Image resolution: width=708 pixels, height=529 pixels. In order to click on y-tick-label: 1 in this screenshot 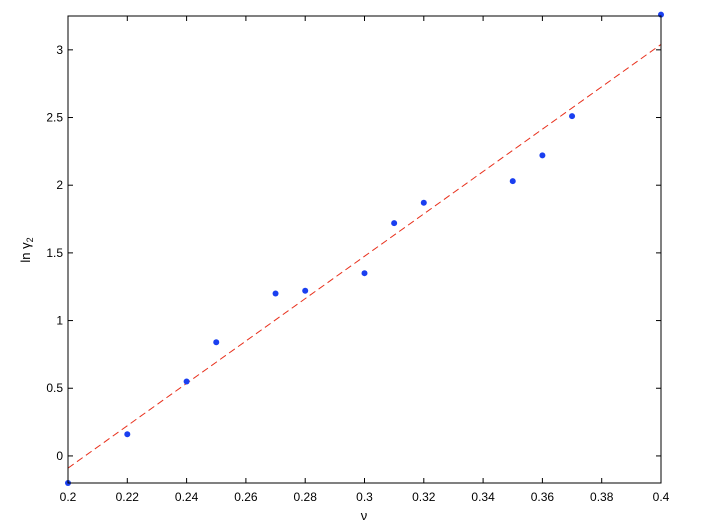, I will do `click(59, 321)`.